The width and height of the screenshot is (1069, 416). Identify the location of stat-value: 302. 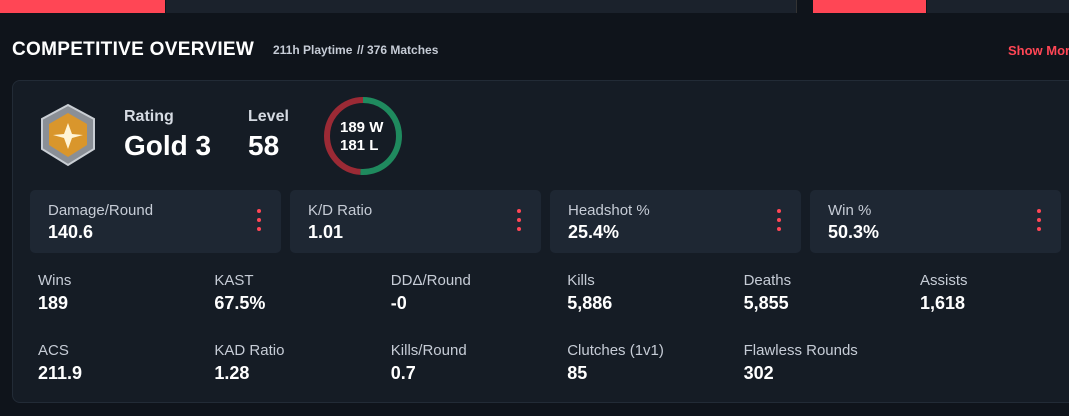
(758, 373).